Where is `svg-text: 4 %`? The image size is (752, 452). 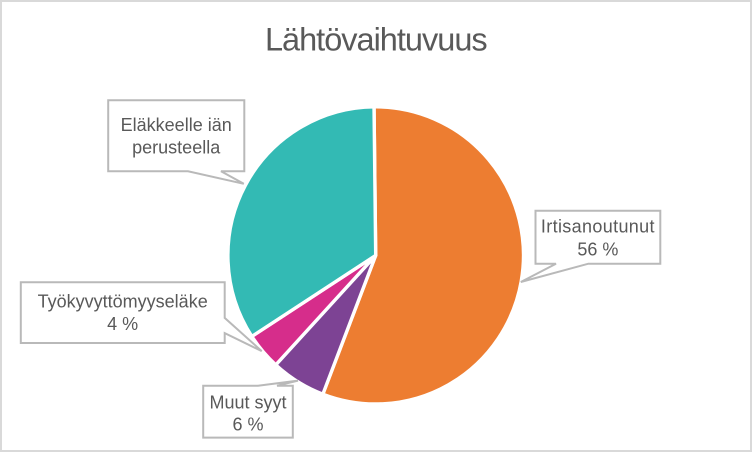
svg-text: 4 % is located at coordinates (122, 324).